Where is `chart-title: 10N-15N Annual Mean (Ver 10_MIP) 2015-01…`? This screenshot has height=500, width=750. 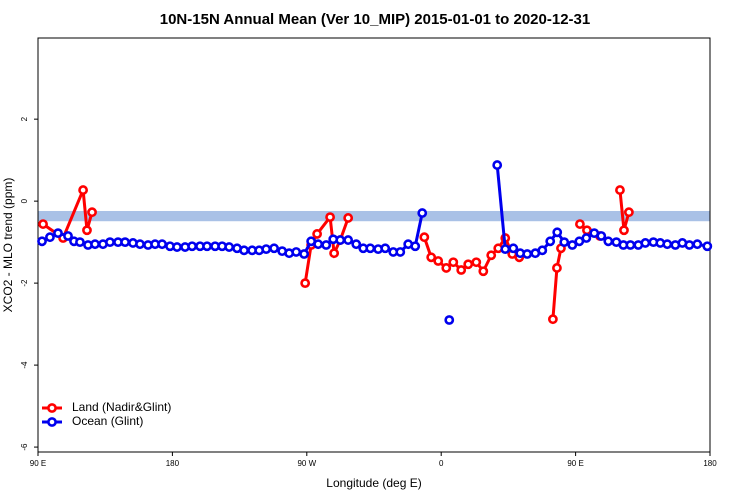
chart-title: 10N-15N Annual Mean (Ver 10_MIP) 2015-01… is located at coordinates (375, 19).